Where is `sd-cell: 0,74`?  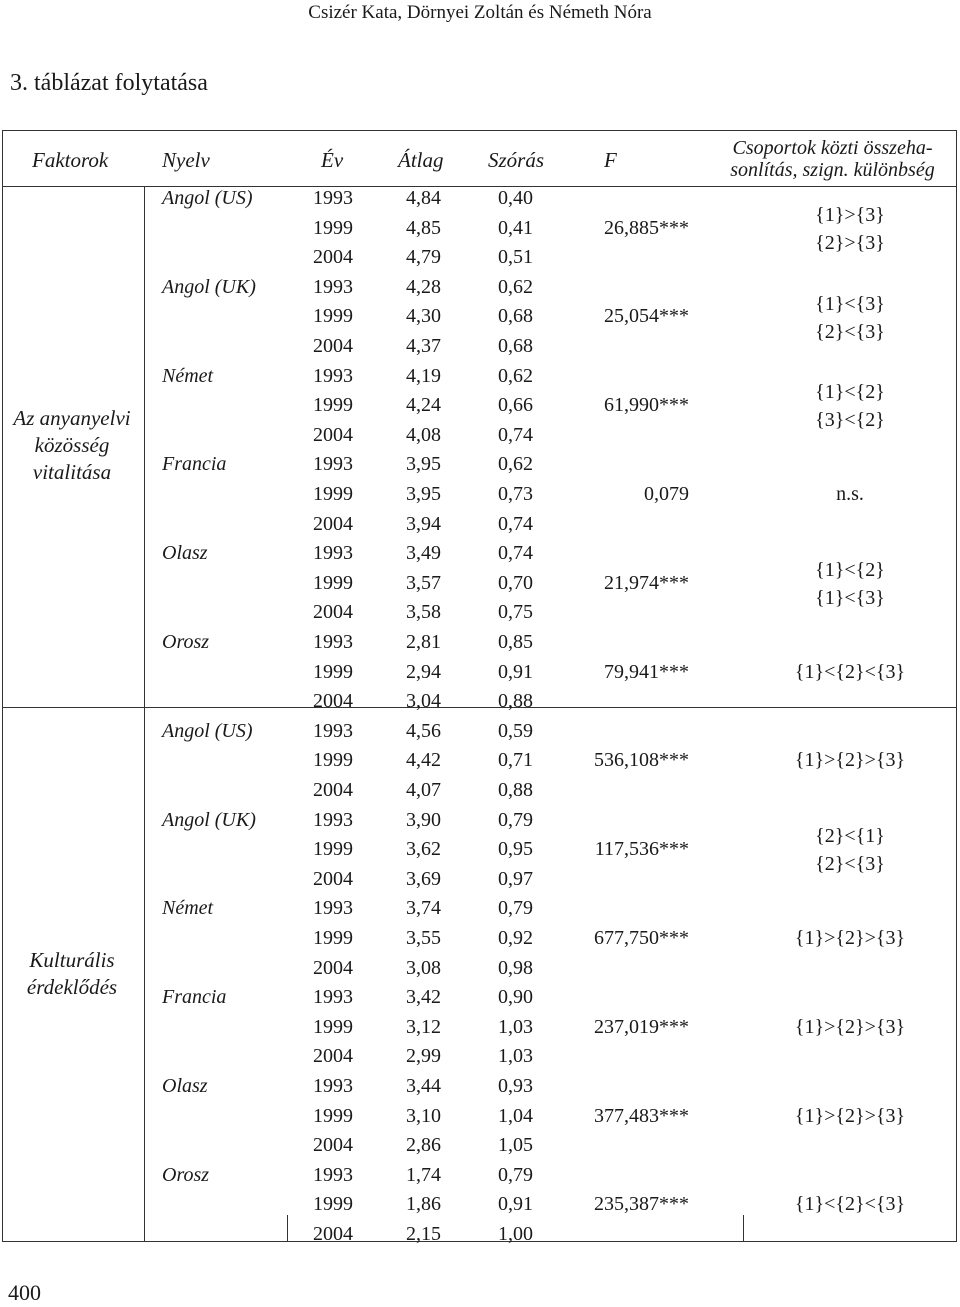
sd-cell: 0,74 is located at coordinates (515, 523).